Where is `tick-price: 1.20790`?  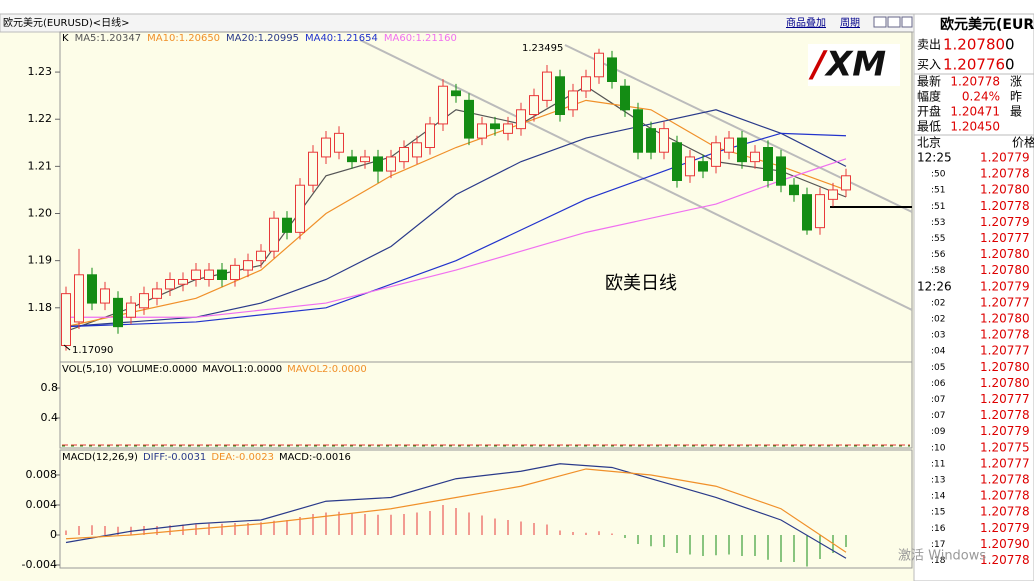 tick-price: 1.20790 is located at coordinates (1005, 544).